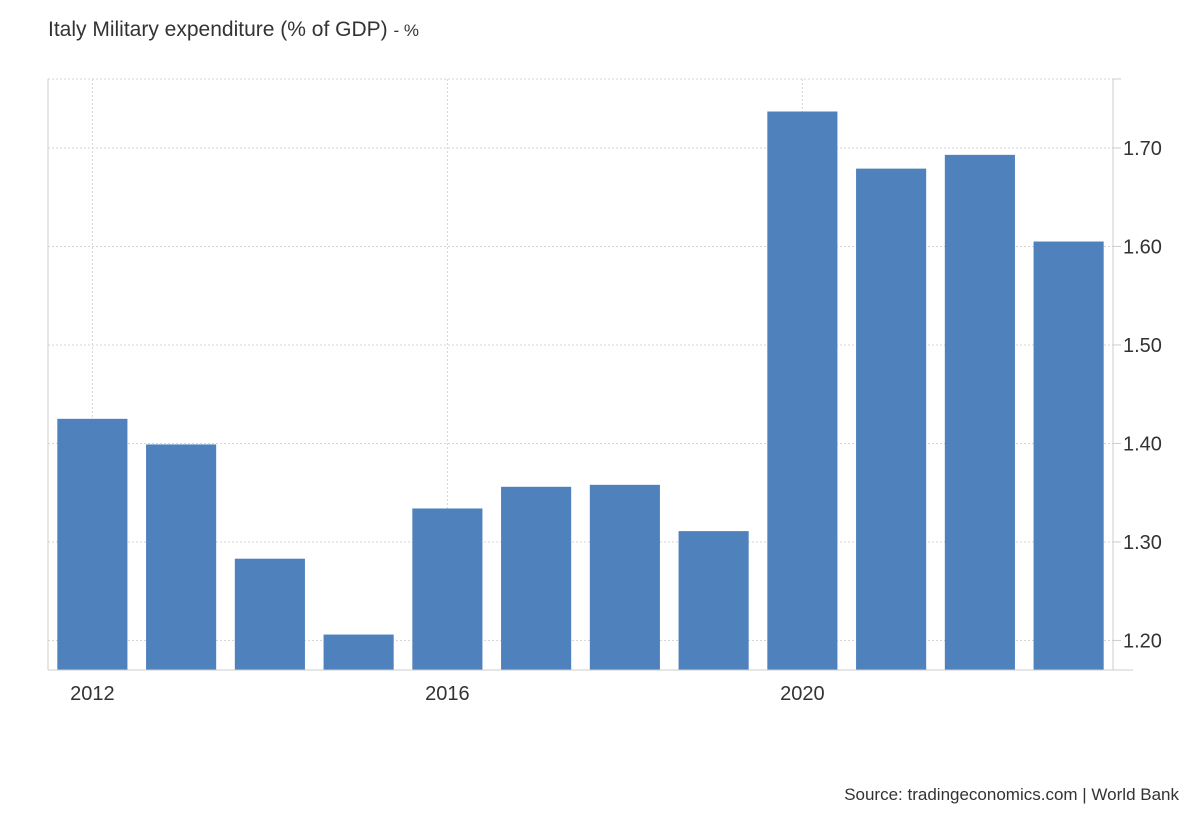 This screenshot has height=820, width=1200. Describe the element at coordinates (92, 694) in the screenshot. I see `x-tick-label: 2012` at that location.